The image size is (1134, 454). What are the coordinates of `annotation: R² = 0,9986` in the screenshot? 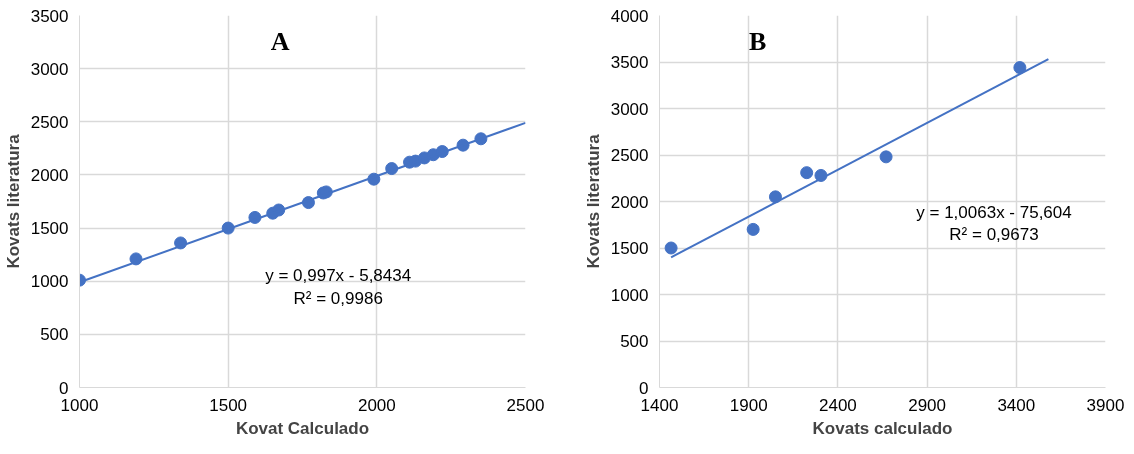 It's located at (338, 298).